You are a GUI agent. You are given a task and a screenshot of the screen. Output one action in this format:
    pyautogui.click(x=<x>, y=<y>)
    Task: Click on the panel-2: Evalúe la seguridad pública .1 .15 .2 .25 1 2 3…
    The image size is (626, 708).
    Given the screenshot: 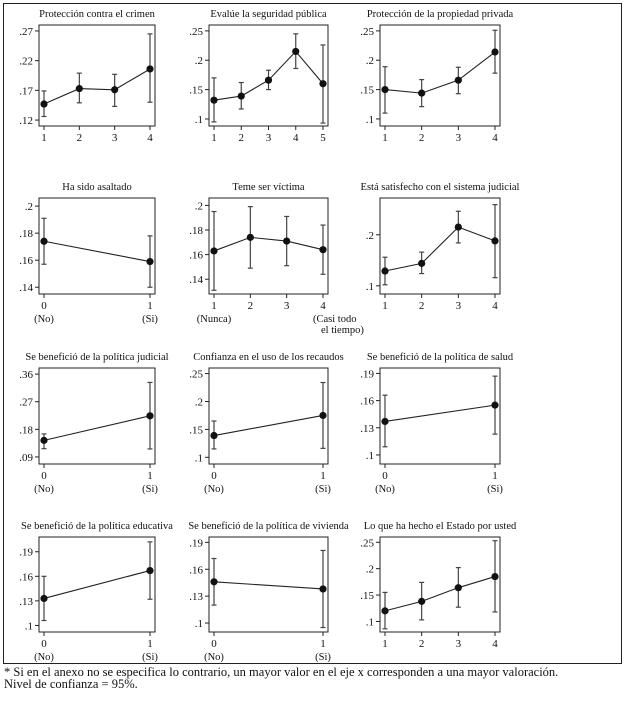 What is the action you would take?
    pyautogui.click(x=259, y=76)
    